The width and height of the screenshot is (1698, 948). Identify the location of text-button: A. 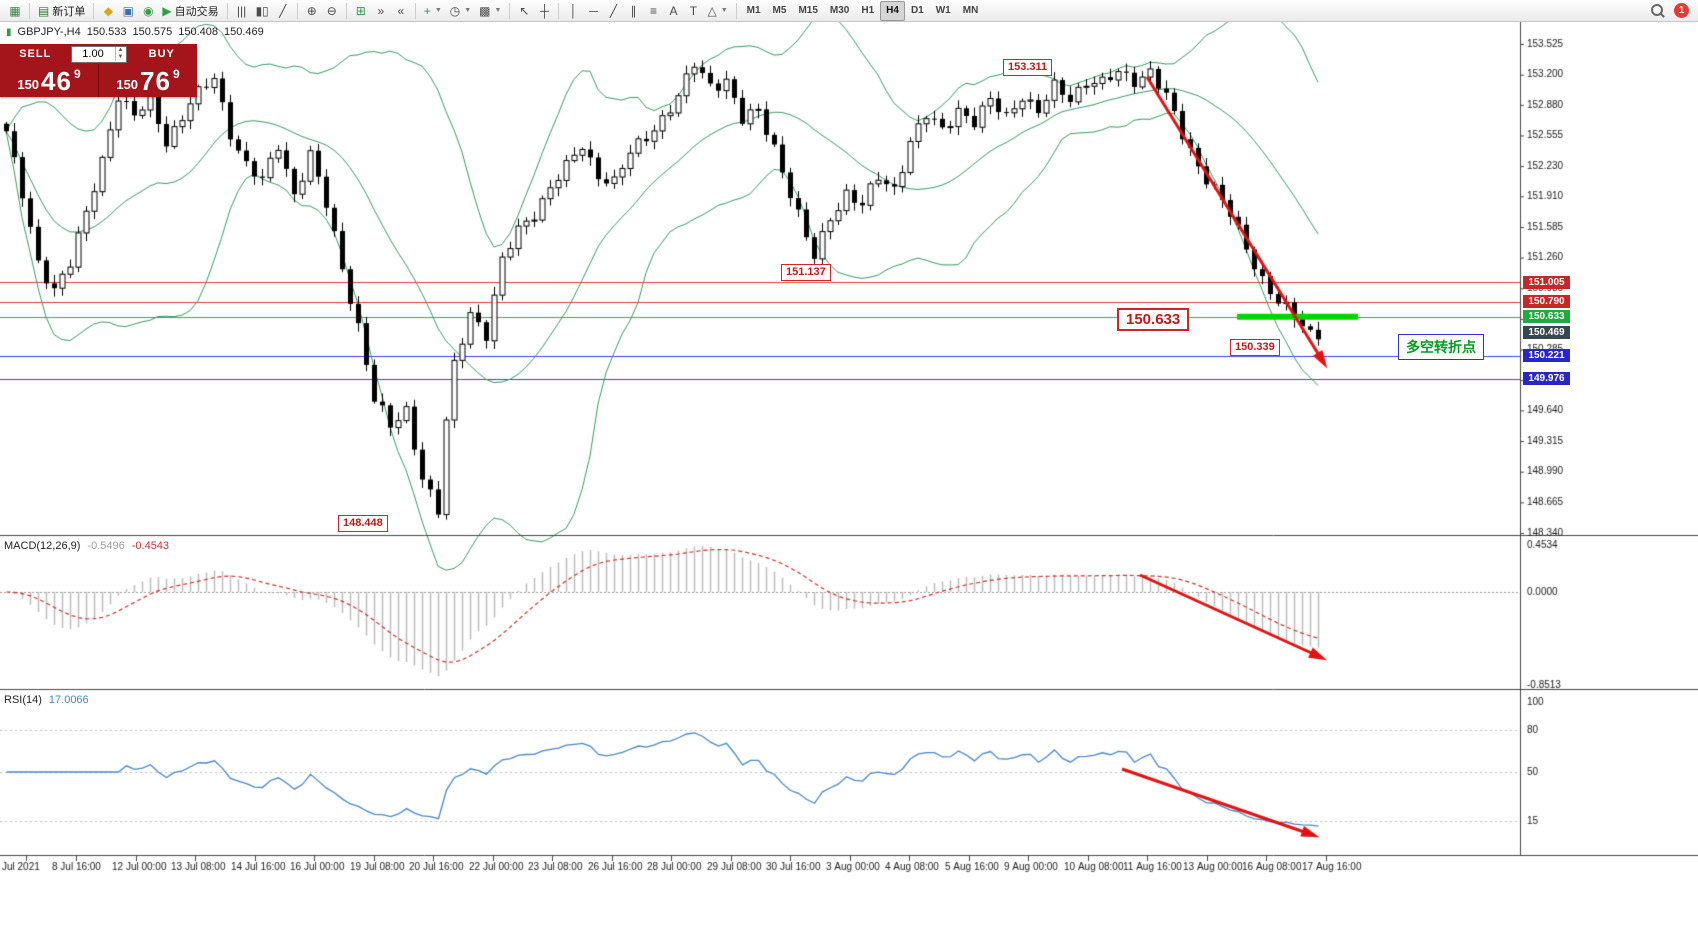
(673, 11).